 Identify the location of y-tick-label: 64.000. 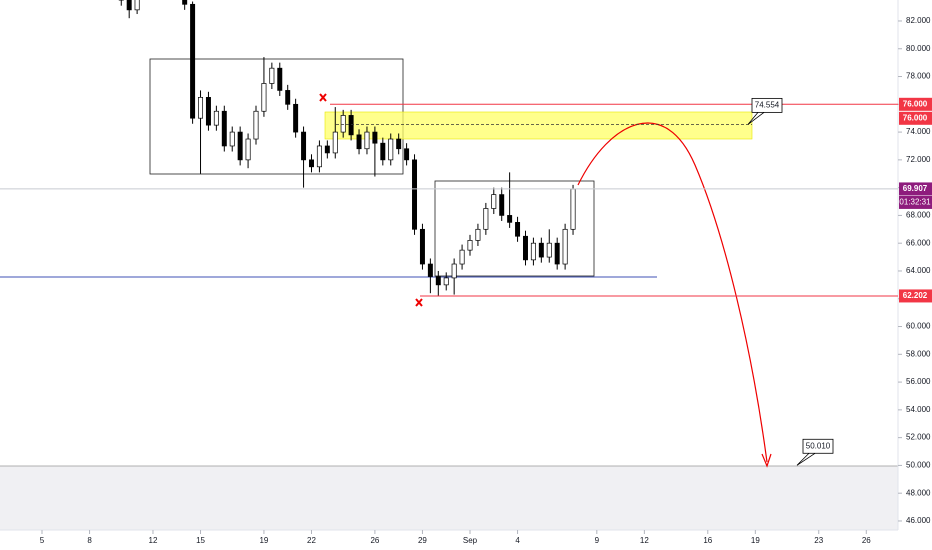
(918, 270).